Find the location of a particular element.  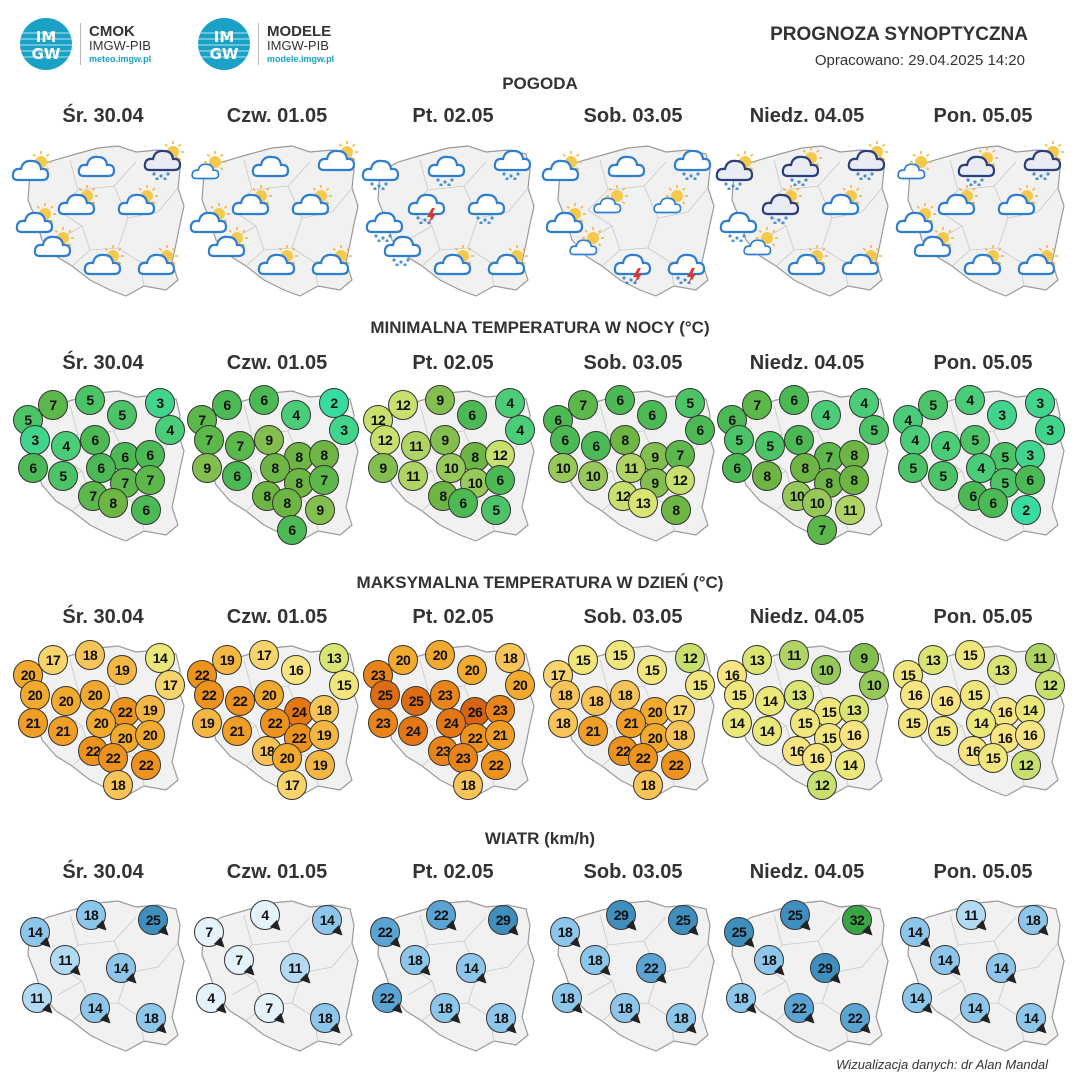

min-temp-marker: 2 is located at coordinates (1026, 510).